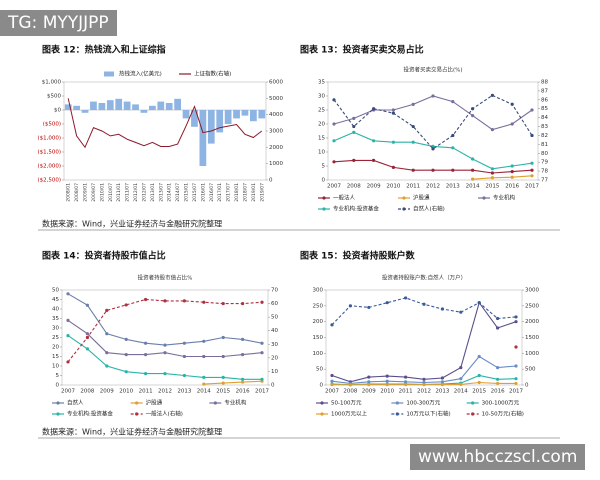  What do you see at coordinates (544, 127) in the screenshot?
I see `y2-tick-label: 83` at bounding box center [544, 127].